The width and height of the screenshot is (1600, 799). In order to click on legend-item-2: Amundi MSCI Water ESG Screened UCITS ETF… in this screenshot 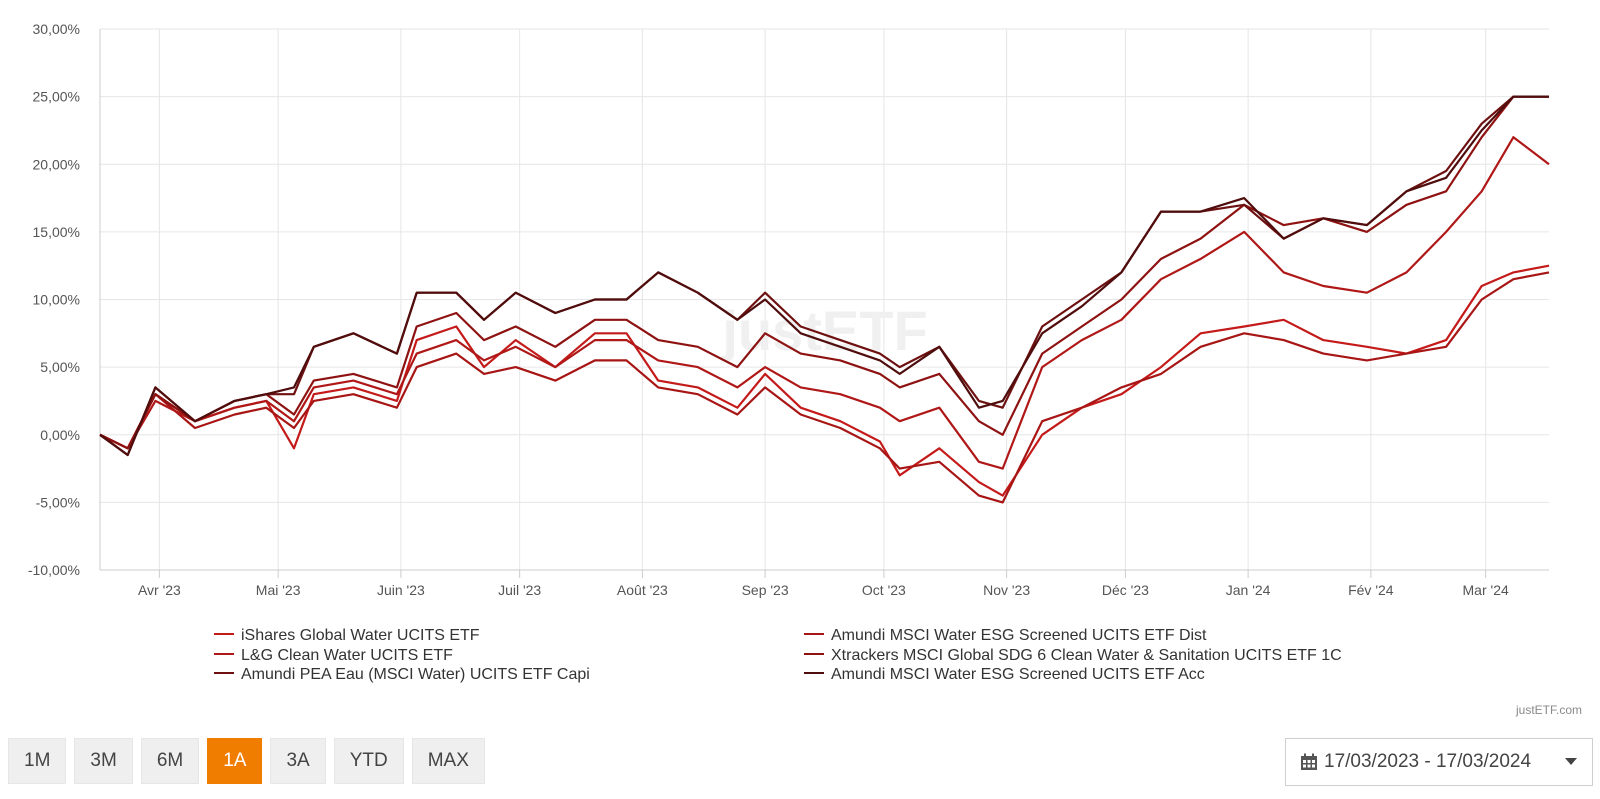, I will do `click(1005, 635)`.